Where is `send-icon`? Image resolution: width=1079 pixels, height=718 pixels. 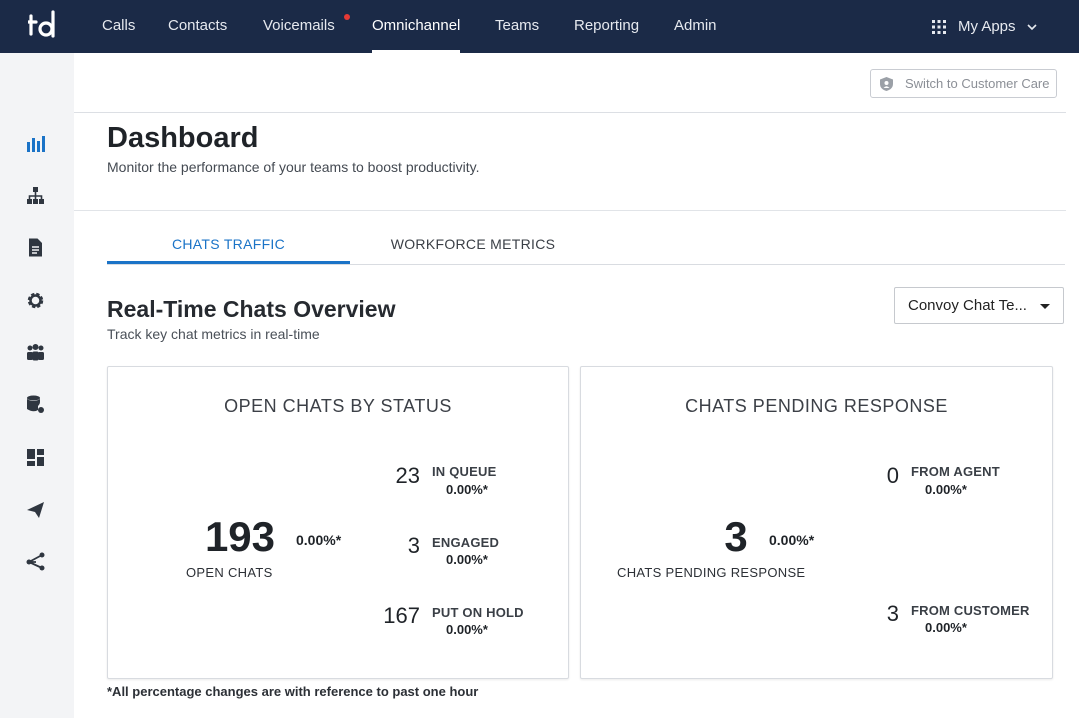
send-icon is located at coordinates (35, 509).